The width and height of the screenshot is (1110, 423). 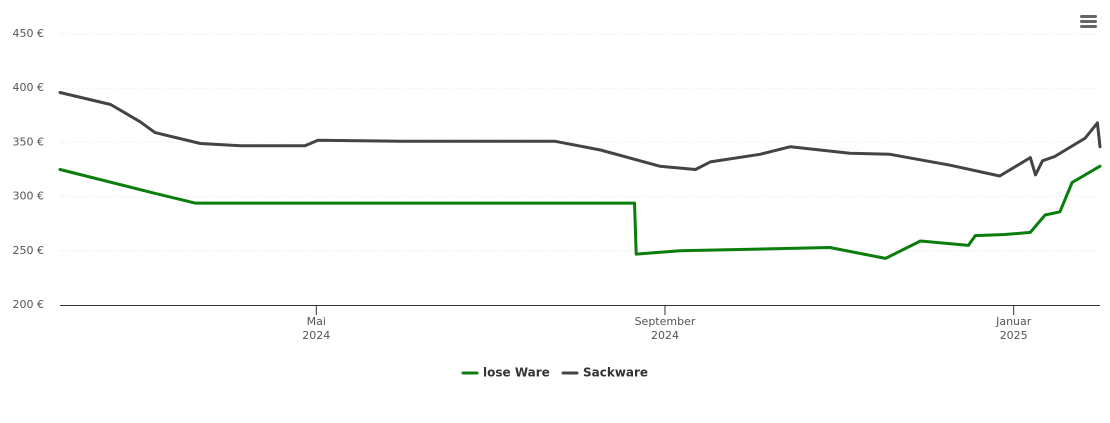 I want to click on legend-label: Sackware, so click(x=615, y=373).